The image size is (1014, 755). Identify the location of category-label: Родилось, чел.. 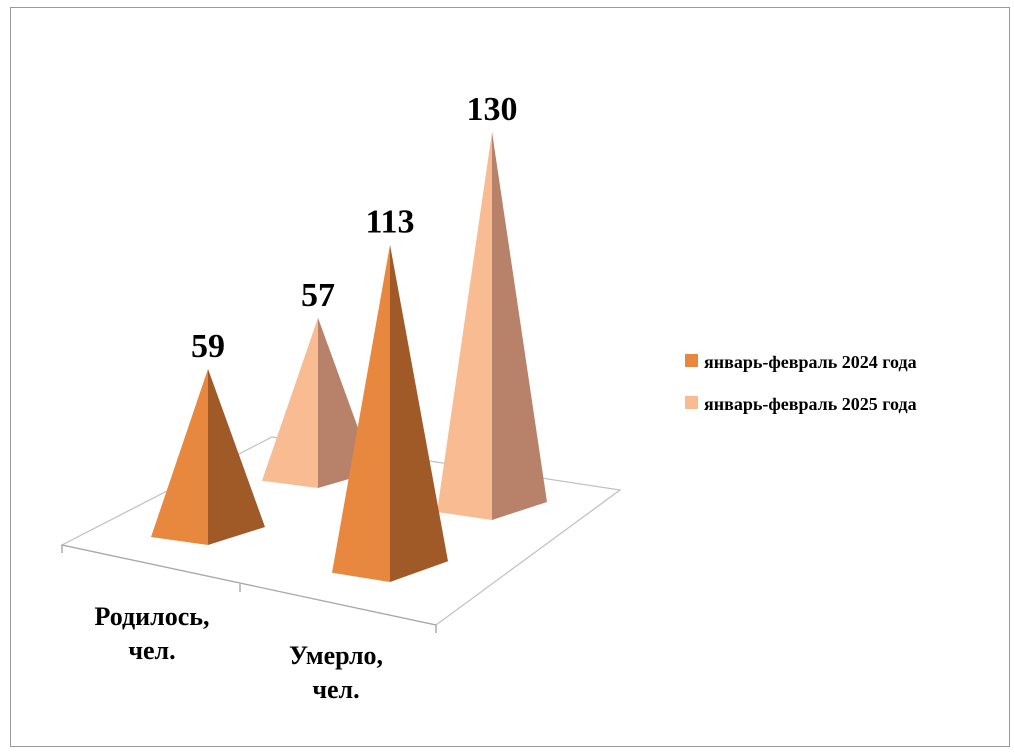
(152, 633).